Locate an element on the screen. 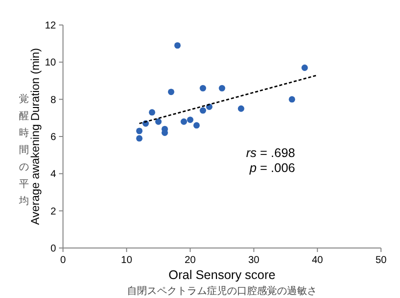  y-tick-label: 0 is located at coordinates (53, 249).